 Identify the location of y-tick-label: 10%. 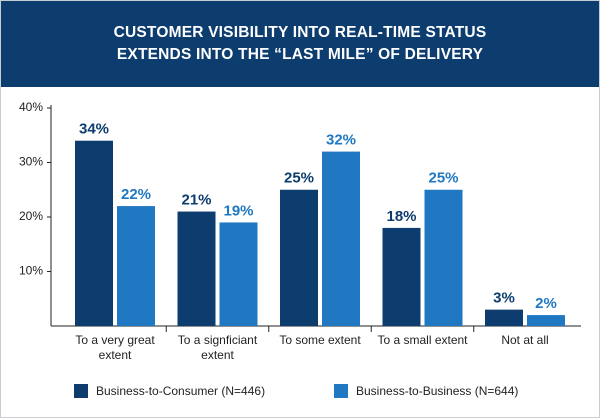
(31, 271).